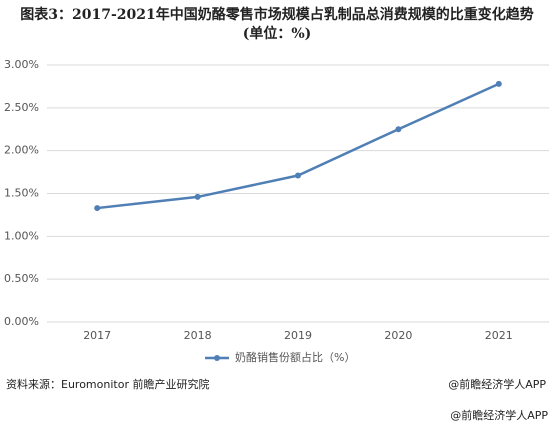  I want to click on x-tick-label: 2021, so click(499, 335).